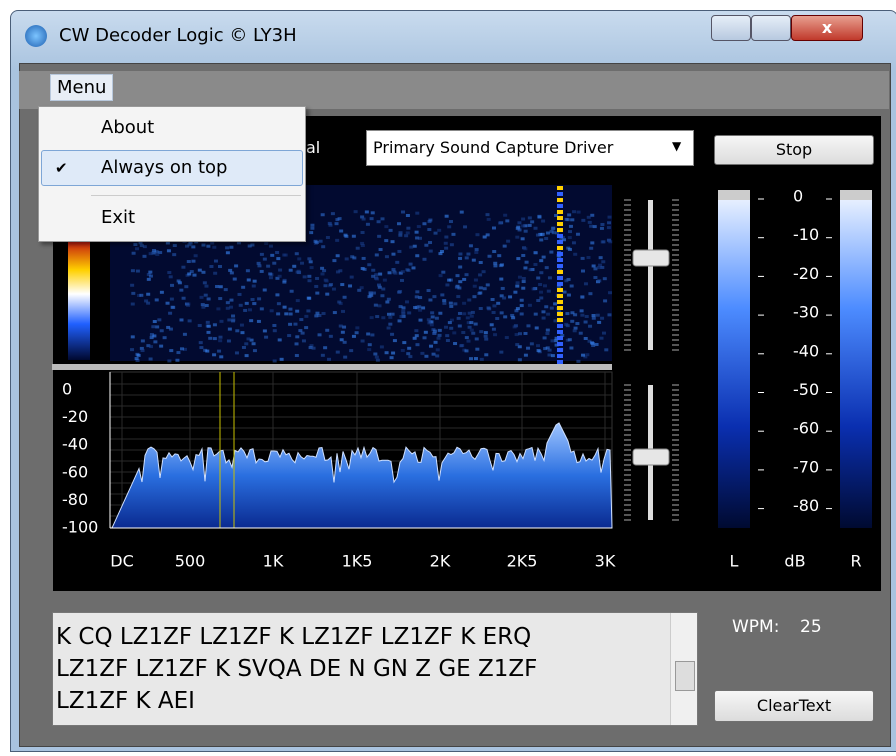 This screenshot has height=756, width=896. I want to click on spectrum-x-label: 2K, so click(440, 561).